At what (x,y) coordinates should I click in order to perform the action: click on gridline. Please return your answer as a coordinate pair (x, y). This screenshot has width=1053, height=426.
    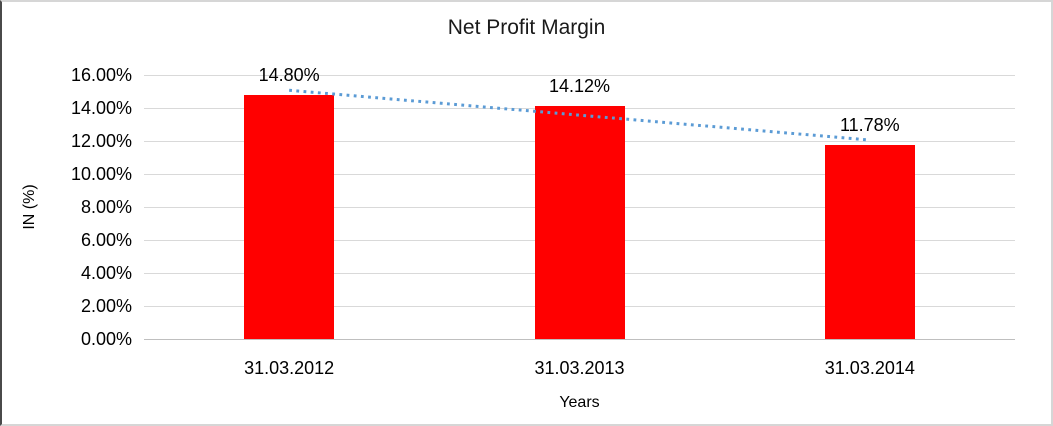
    Looking at the image, I should click on (579, 75).